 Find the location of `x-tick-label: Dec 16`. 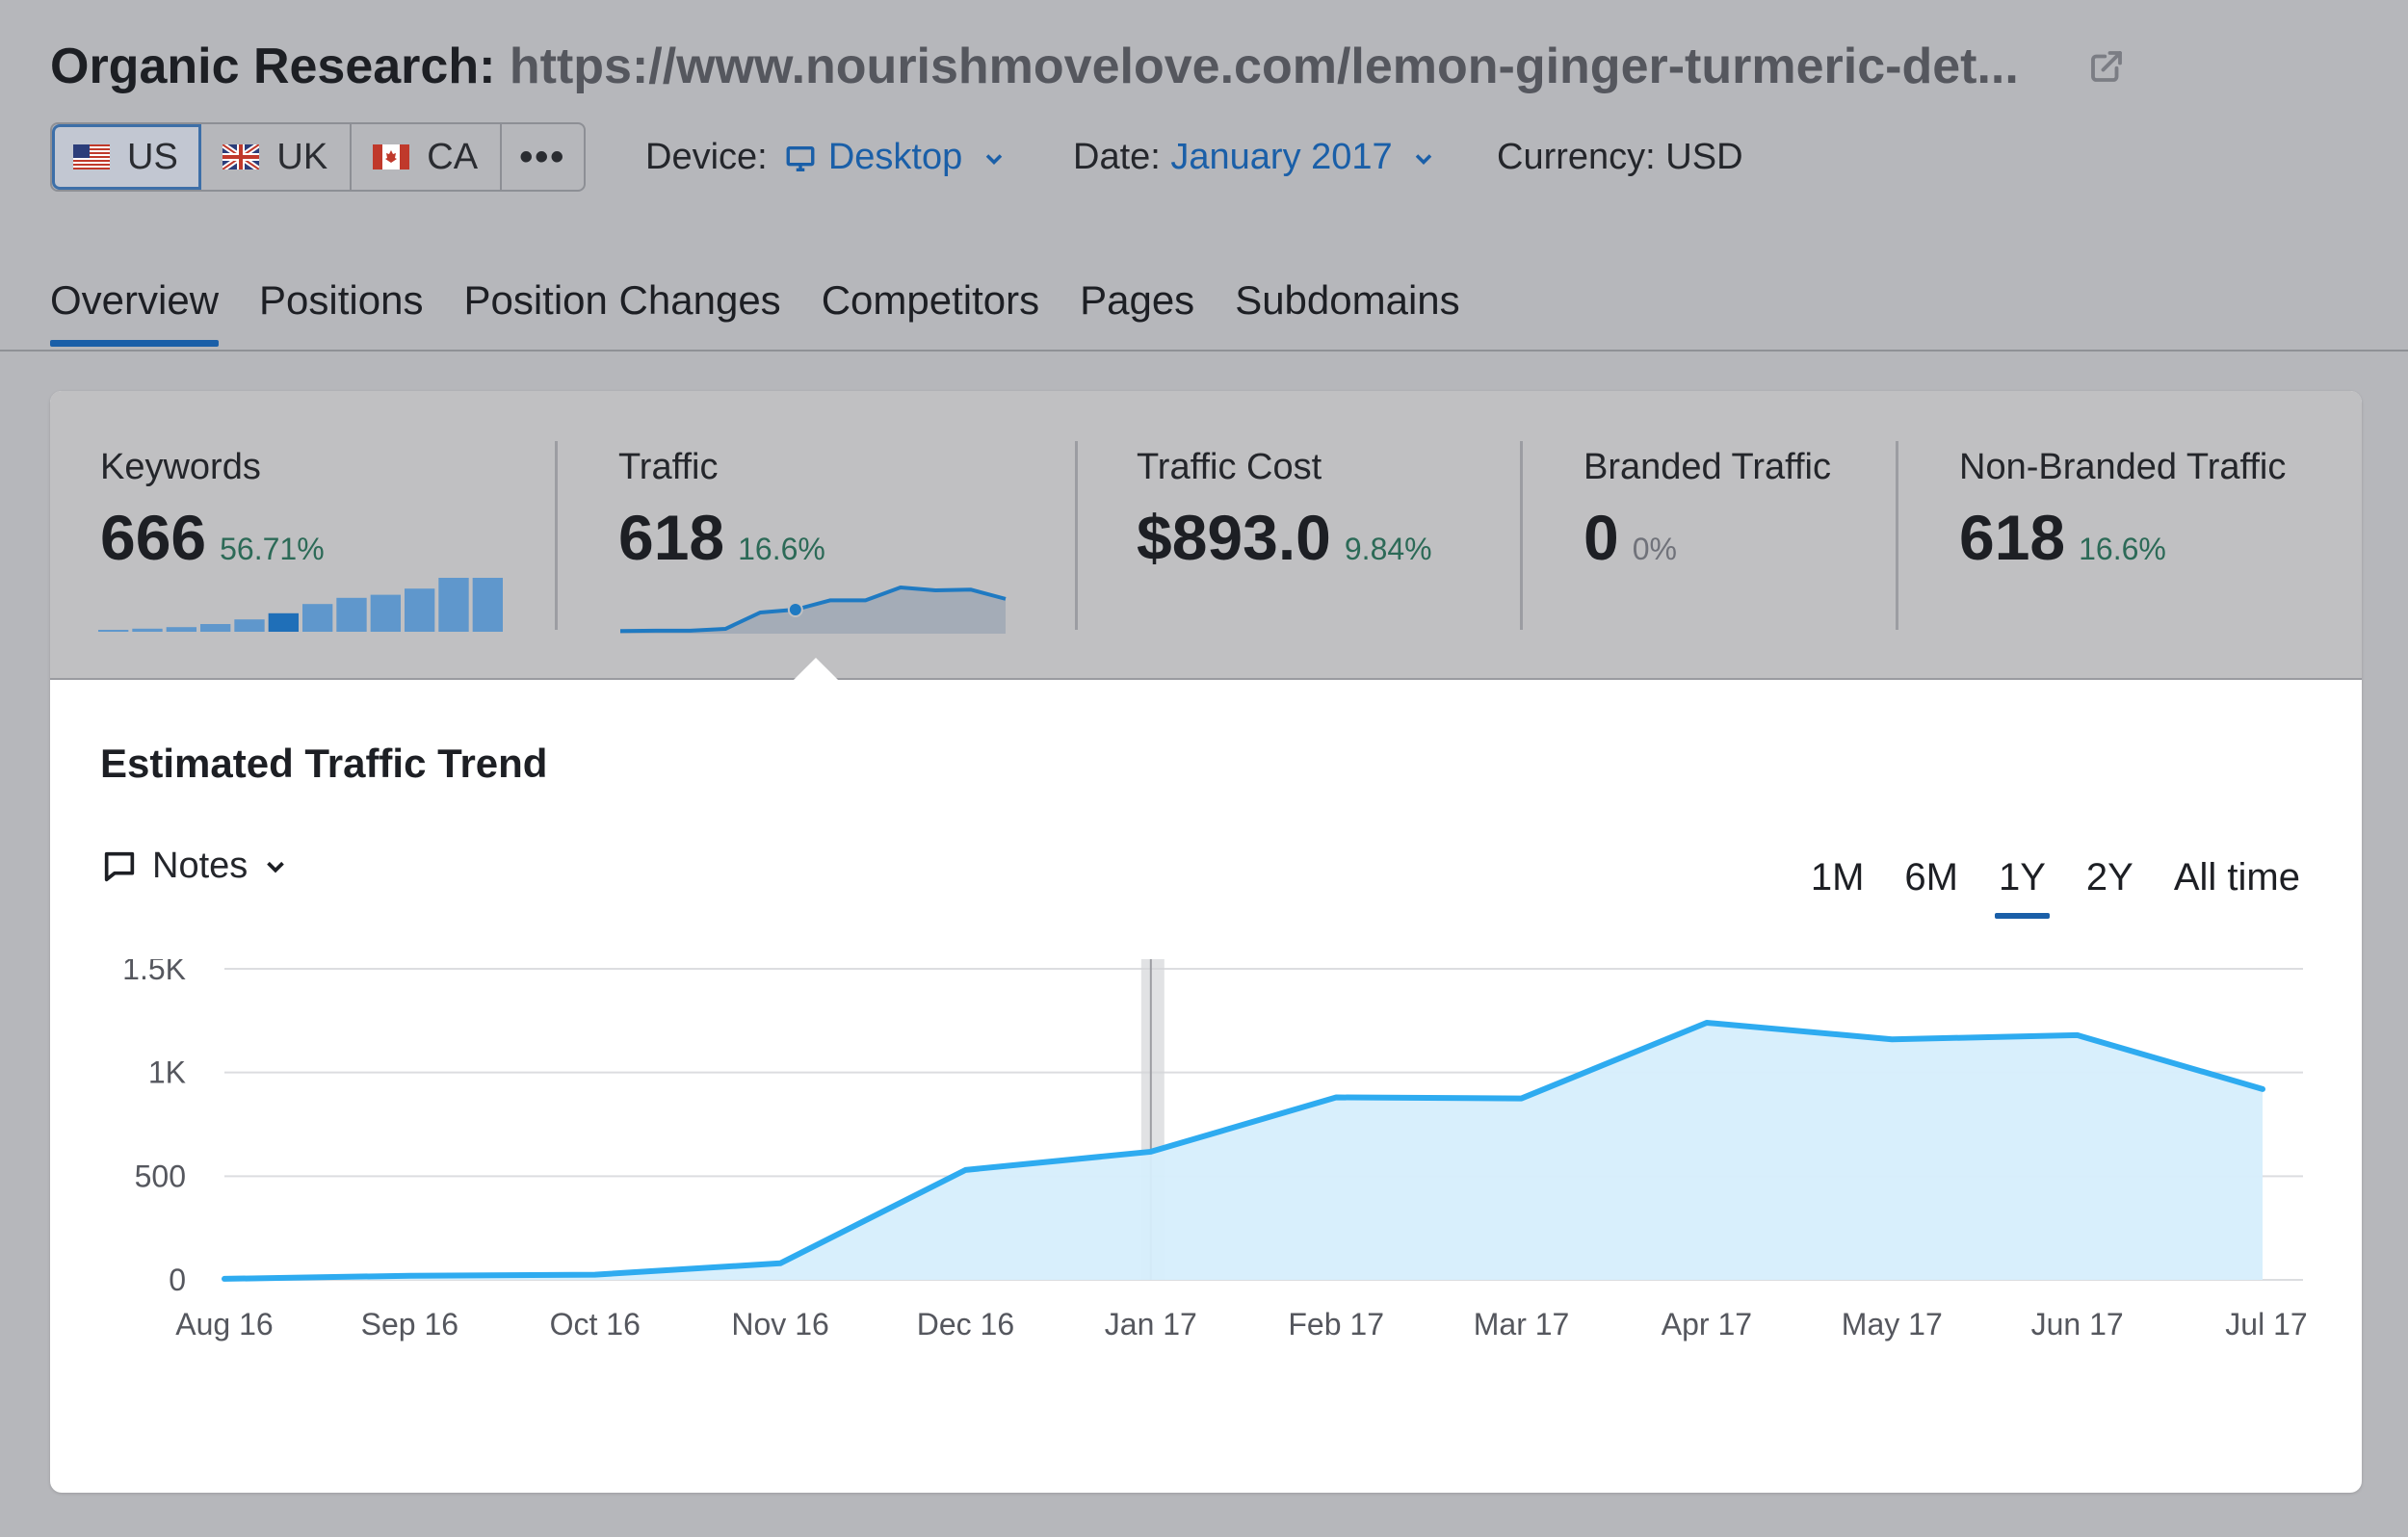

x-tick-label: Dec 16 is located at coordinates (965, 1324).